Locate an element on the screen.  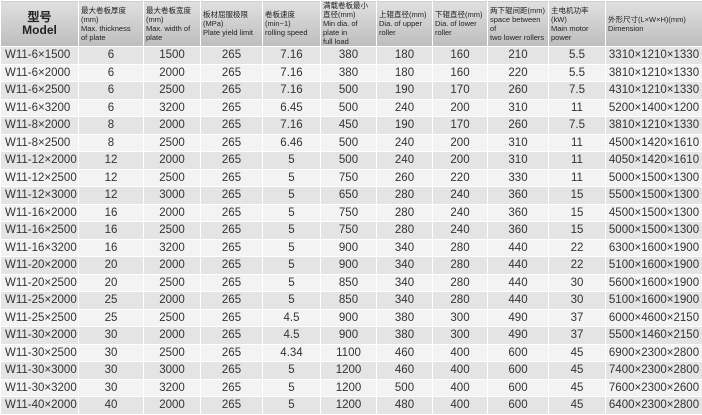
header-line: (min−1) is located at coordinates (291, 23).